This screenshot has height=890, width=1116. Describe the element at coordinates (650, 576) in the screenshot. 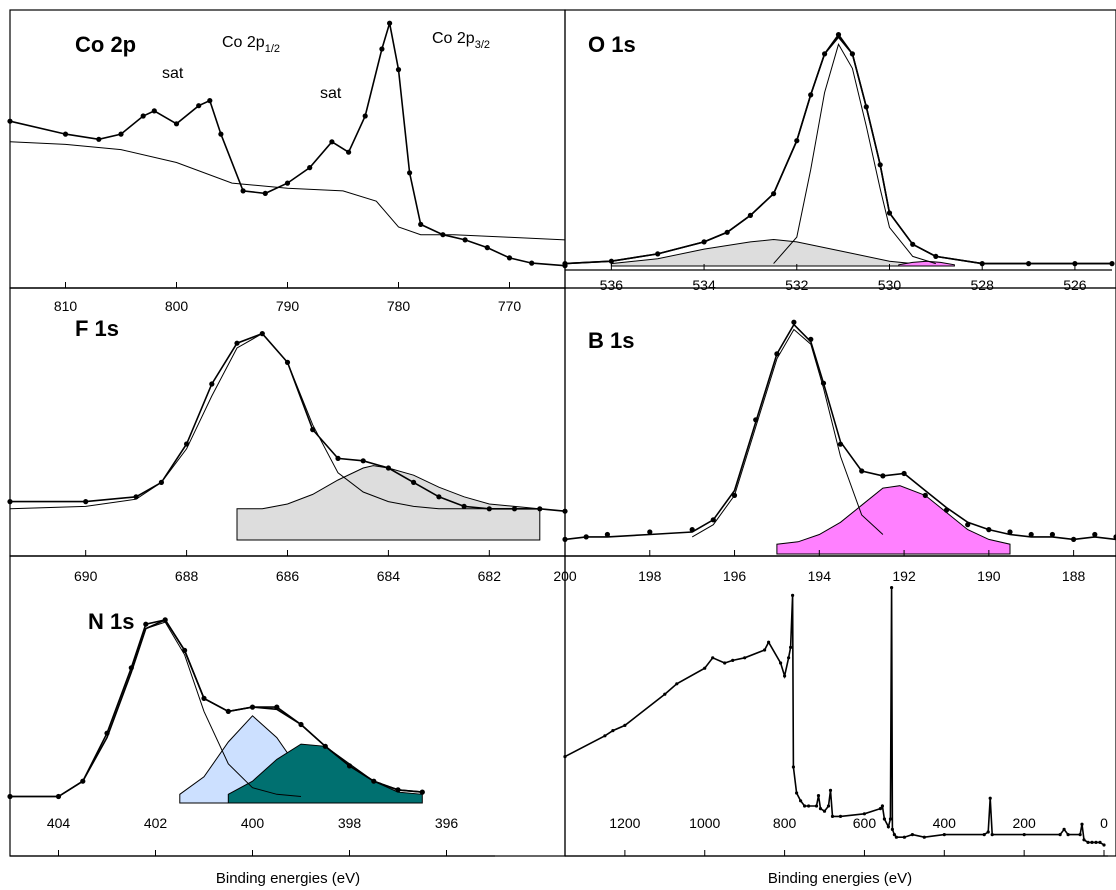

I see `b1s-x-tick-label: 198` at that location.